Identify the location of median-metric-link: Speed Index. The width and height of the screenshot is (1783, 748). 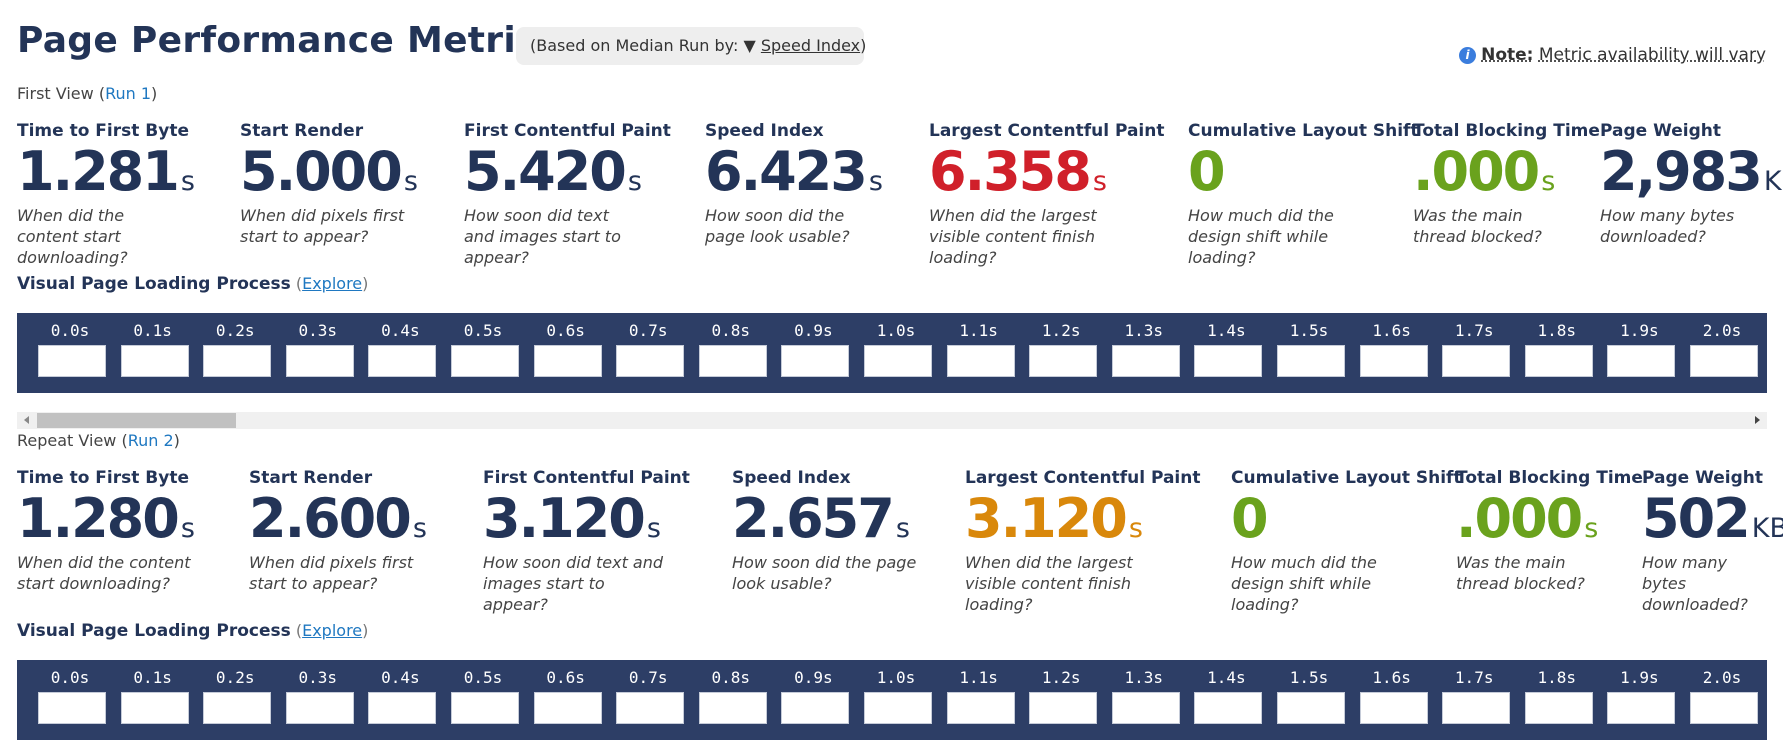
(810, 45).